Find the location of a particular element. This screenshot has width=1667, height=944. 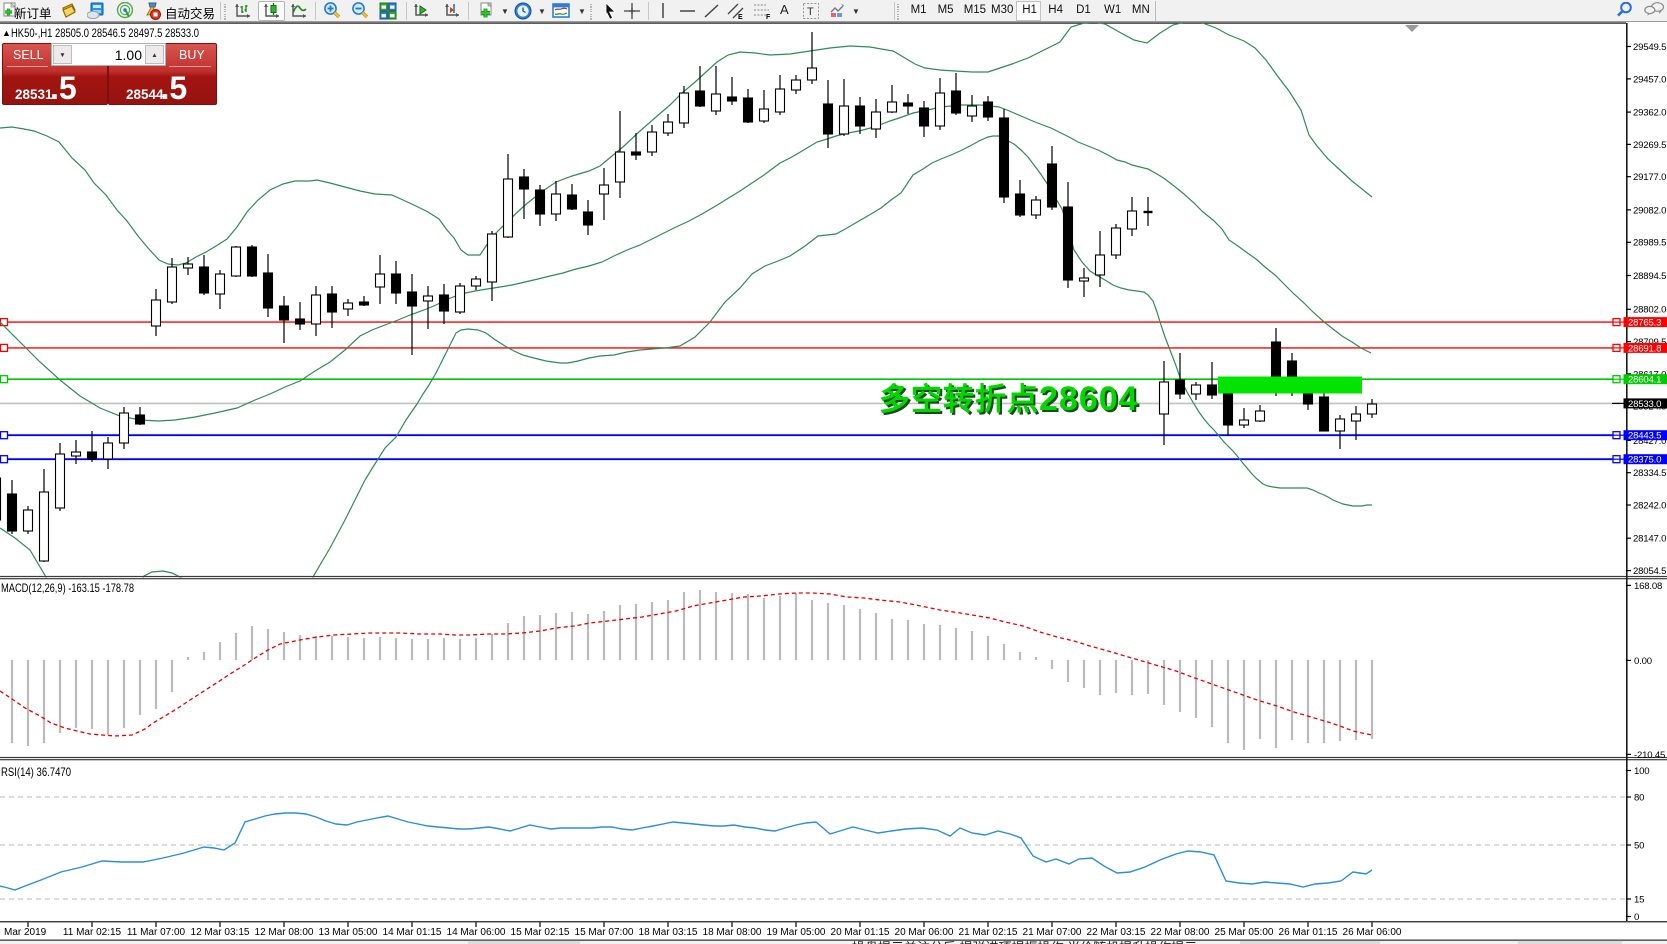

svg-text: 28894.5 is located at coordinates (1649, 276).